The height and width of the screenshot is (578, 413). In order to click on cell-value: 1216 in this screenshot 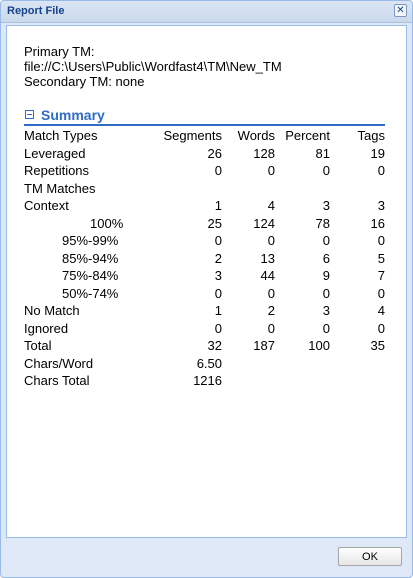, I will do `click(207, 380)`.